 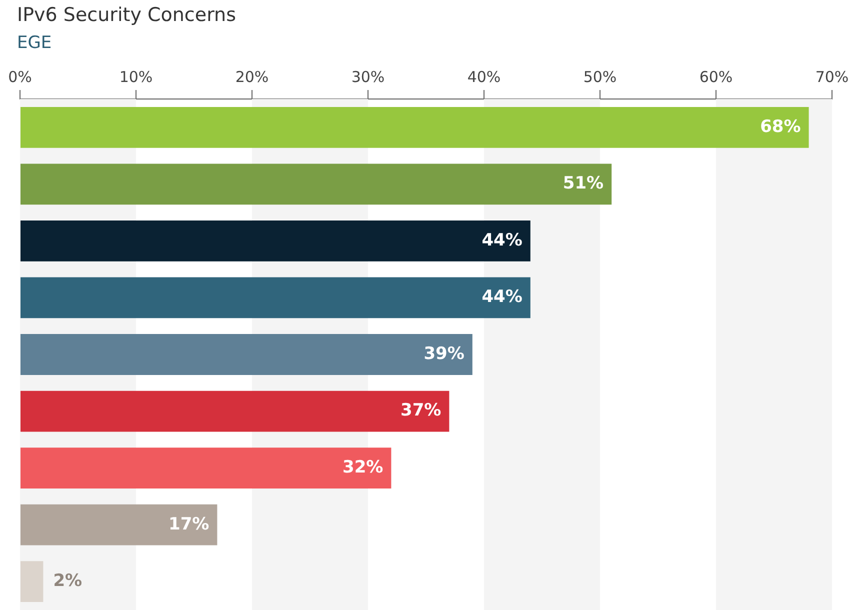 What do you see at coordinates (444, 354) in the screenshot?
I see `data-label: 39%` at bounding box center [444, 354].